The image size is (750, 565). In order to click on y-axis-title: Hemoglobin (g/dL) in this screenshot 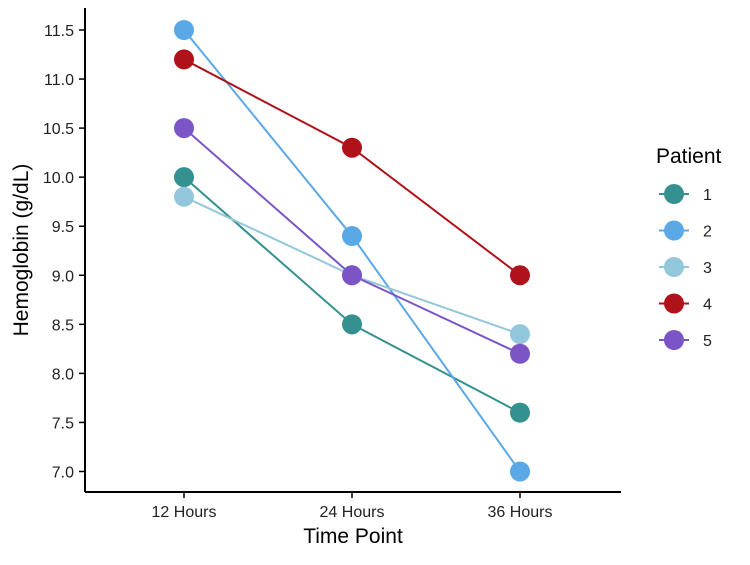, I will do `click(21, 250)`.